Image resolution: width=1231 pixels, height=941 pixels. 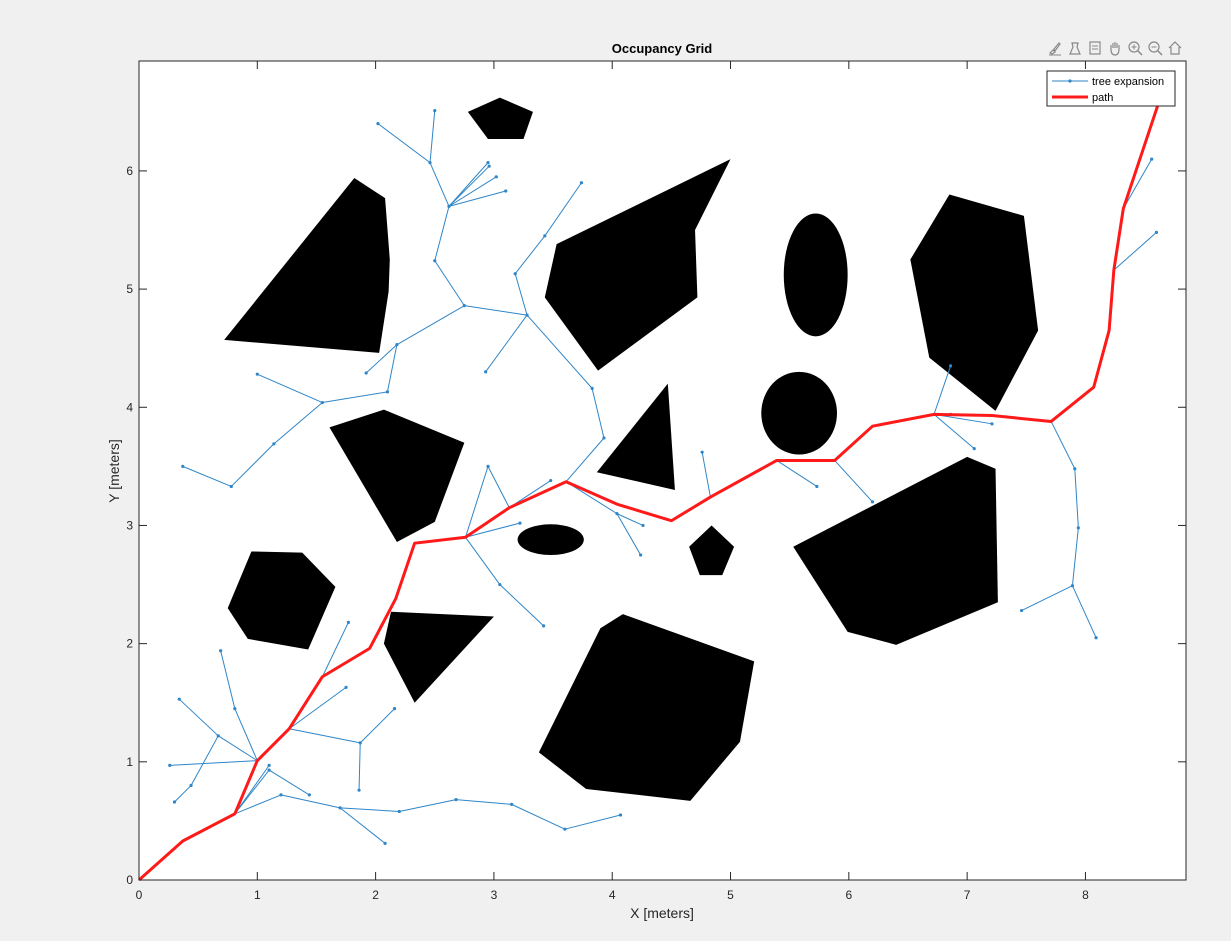 I want to click on datatip-icon, so click(x=1095, y=48).